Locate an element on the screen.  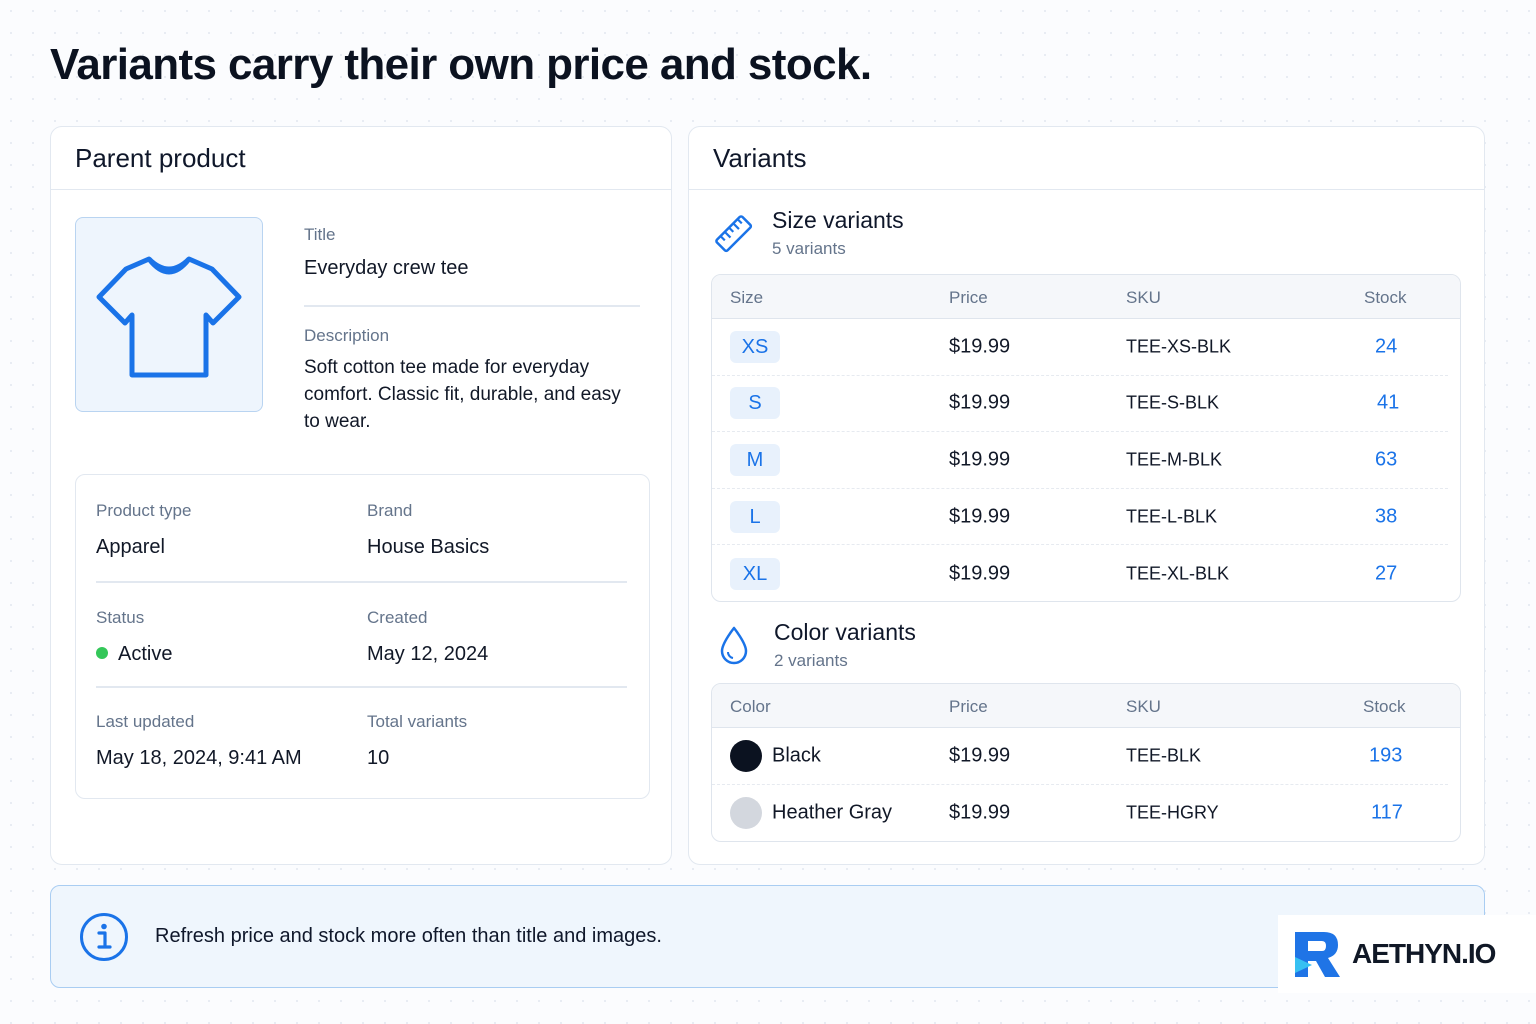
color-name: Heather Gray is located at coordinates (832, 812).